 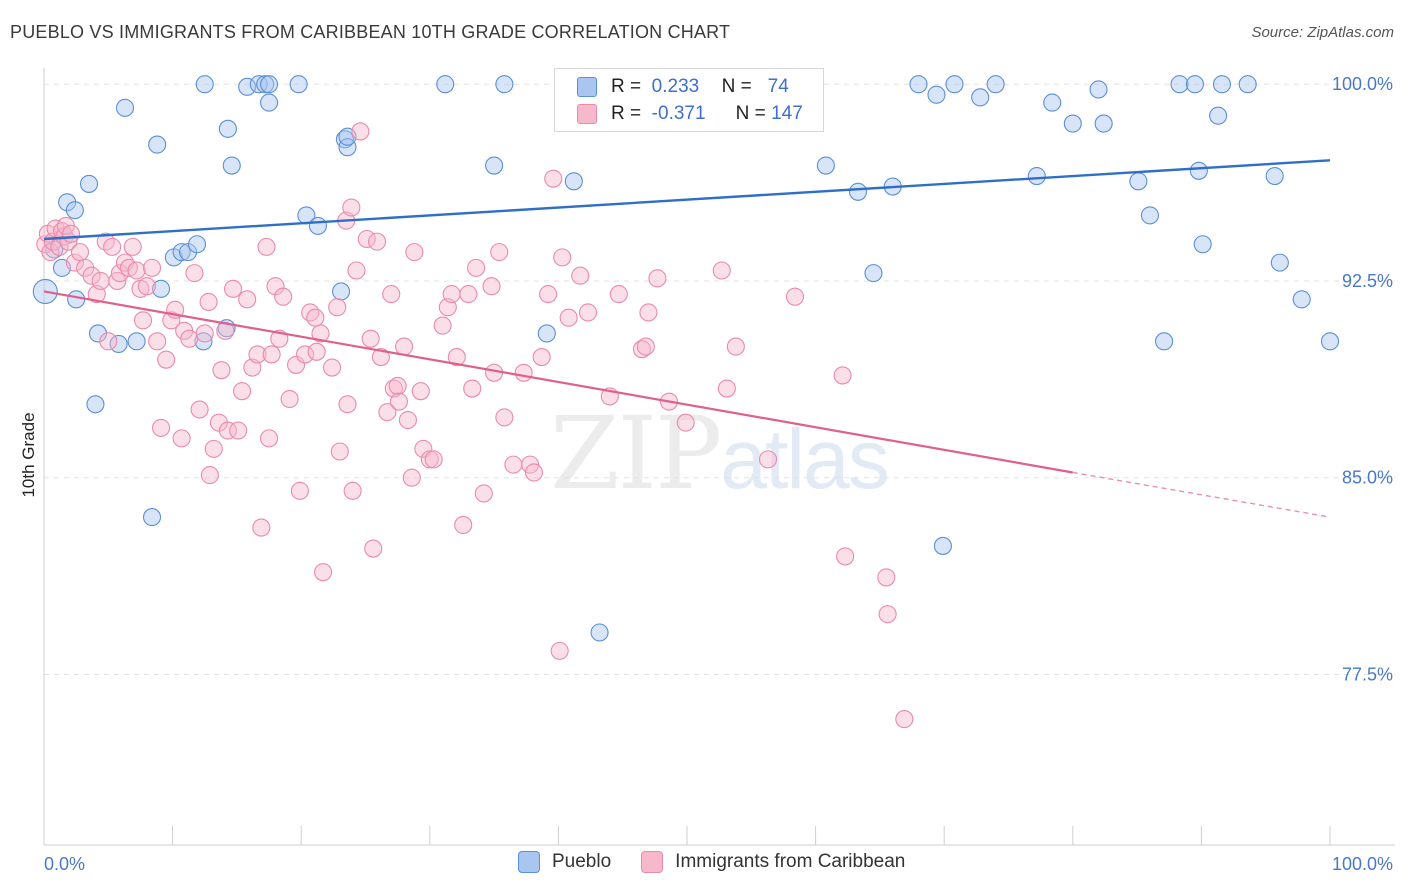 What do you see at coordinates (1201, 494) in the screenshot?
I see `trend-line-caribbean-extrapolated` at bounding box center [1201, 494].